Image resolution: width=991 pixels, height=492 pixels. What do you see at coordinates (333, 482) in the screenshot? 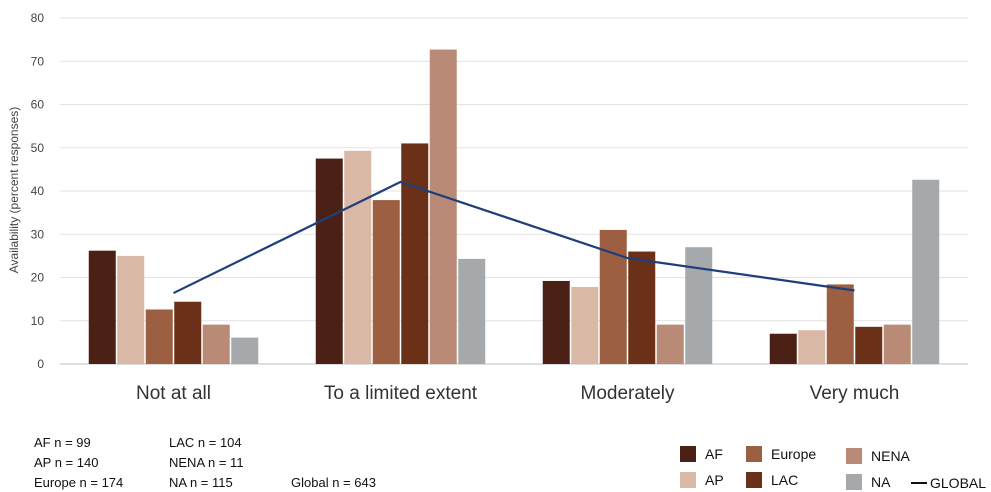
I see `n-global: Global n = 643` at bounding box center [333, 482].